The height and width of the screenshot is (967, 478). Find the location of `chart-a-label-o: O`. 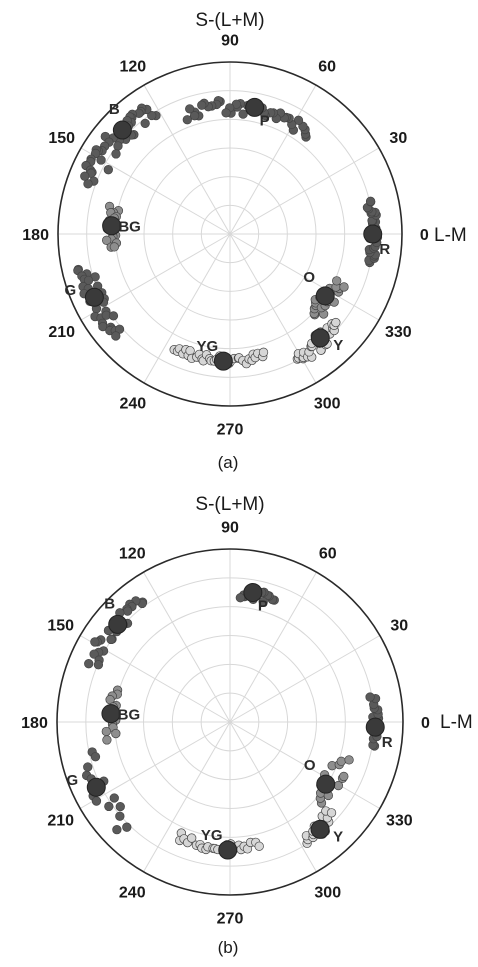

chart-a-label-o: O is located at coordinates (309, 277).